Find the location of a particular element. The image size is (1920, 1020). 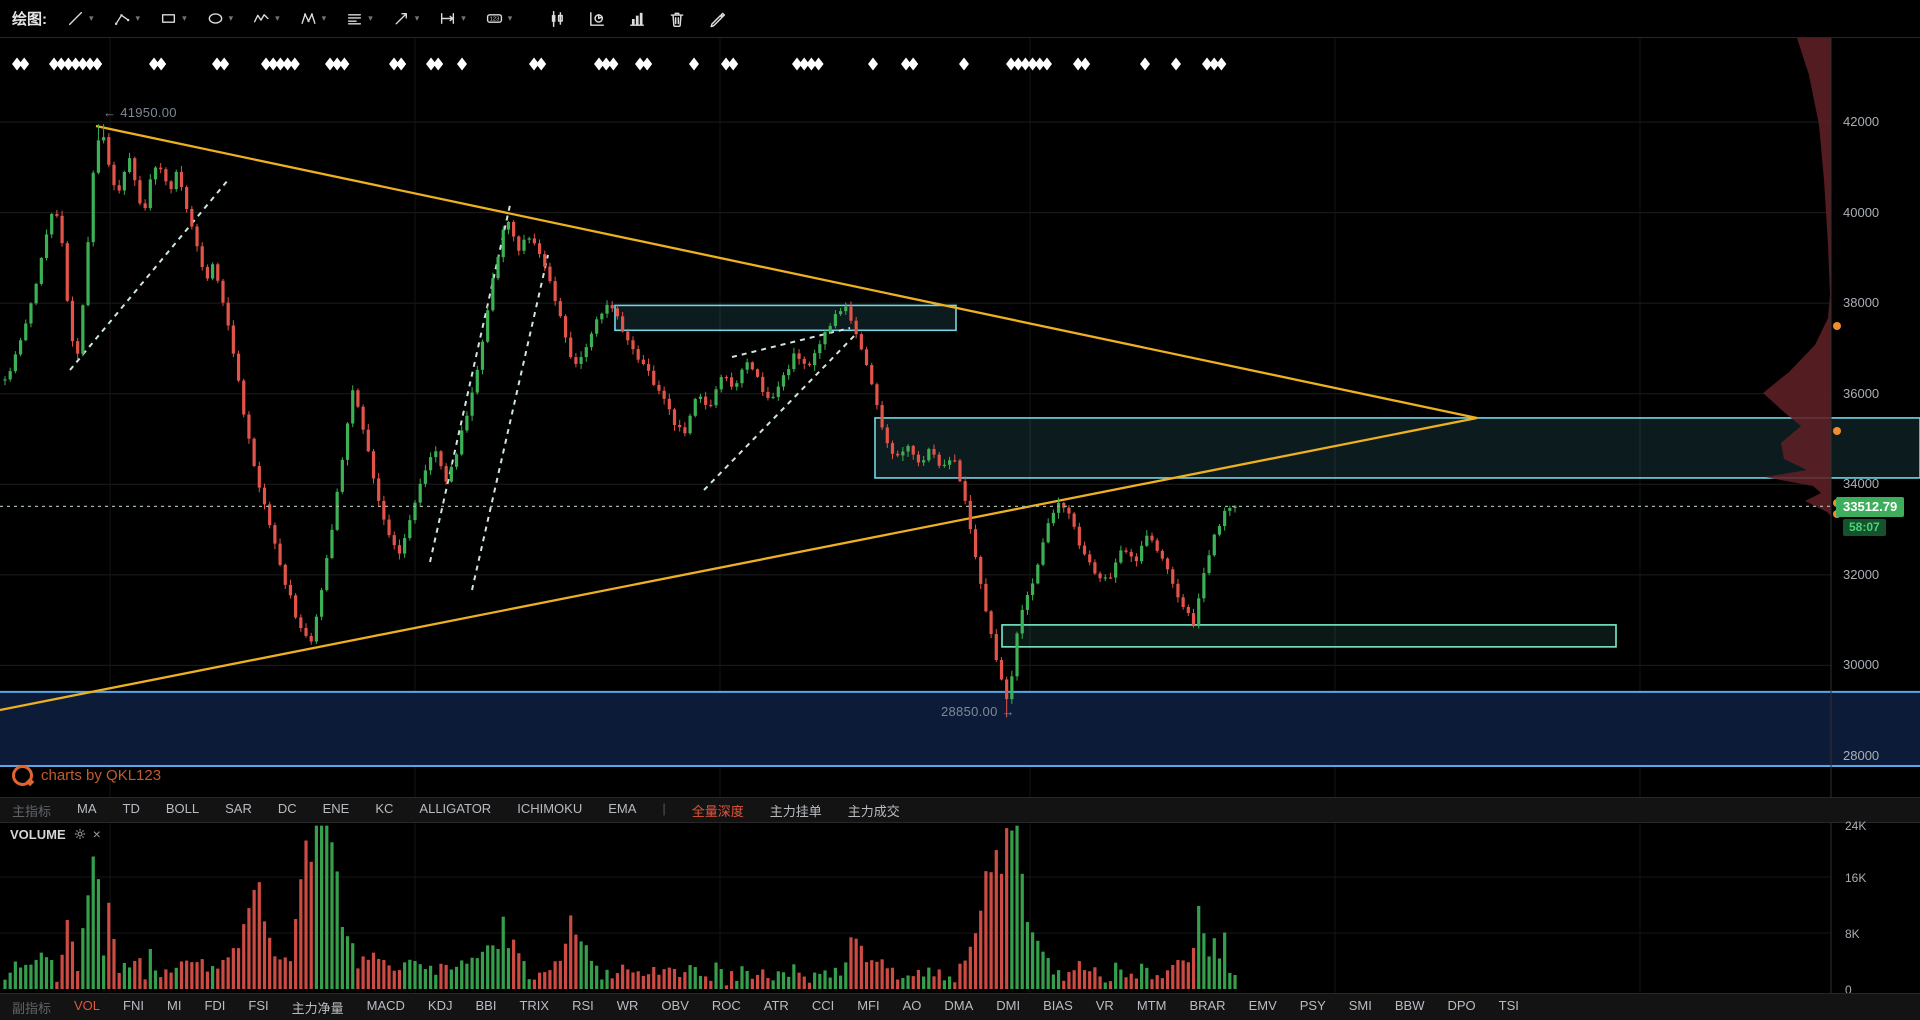

tab-KC: KC is located at coordinates (384, 808).